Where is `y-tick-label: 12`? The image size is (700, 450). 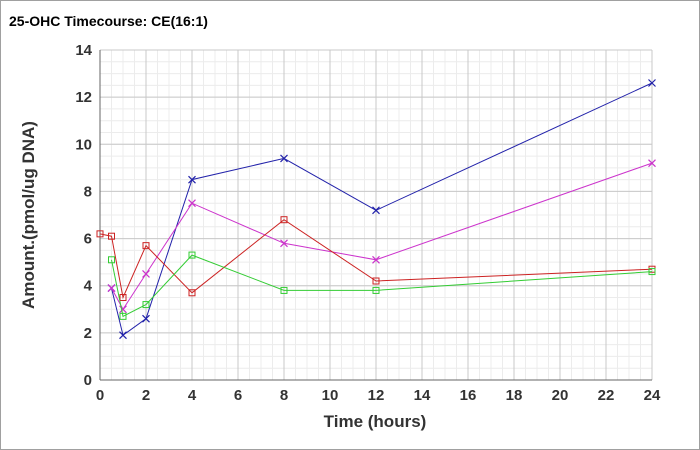 y-tick-label: 12 is located at coordinates (83, 97).